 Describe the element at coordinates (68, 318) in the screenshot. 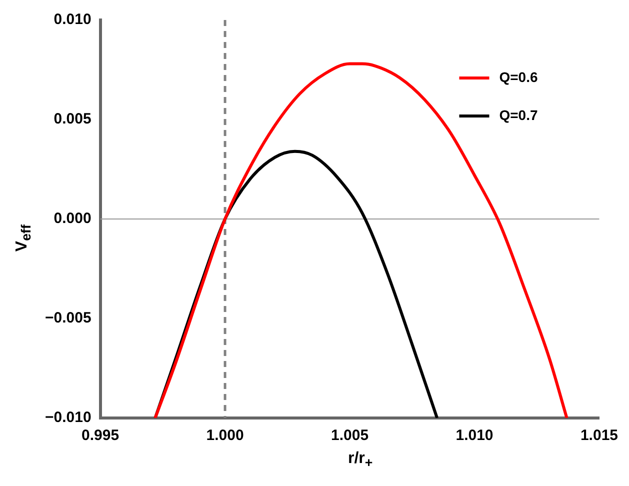

I see `y-tick-label: −0.005` at that location.